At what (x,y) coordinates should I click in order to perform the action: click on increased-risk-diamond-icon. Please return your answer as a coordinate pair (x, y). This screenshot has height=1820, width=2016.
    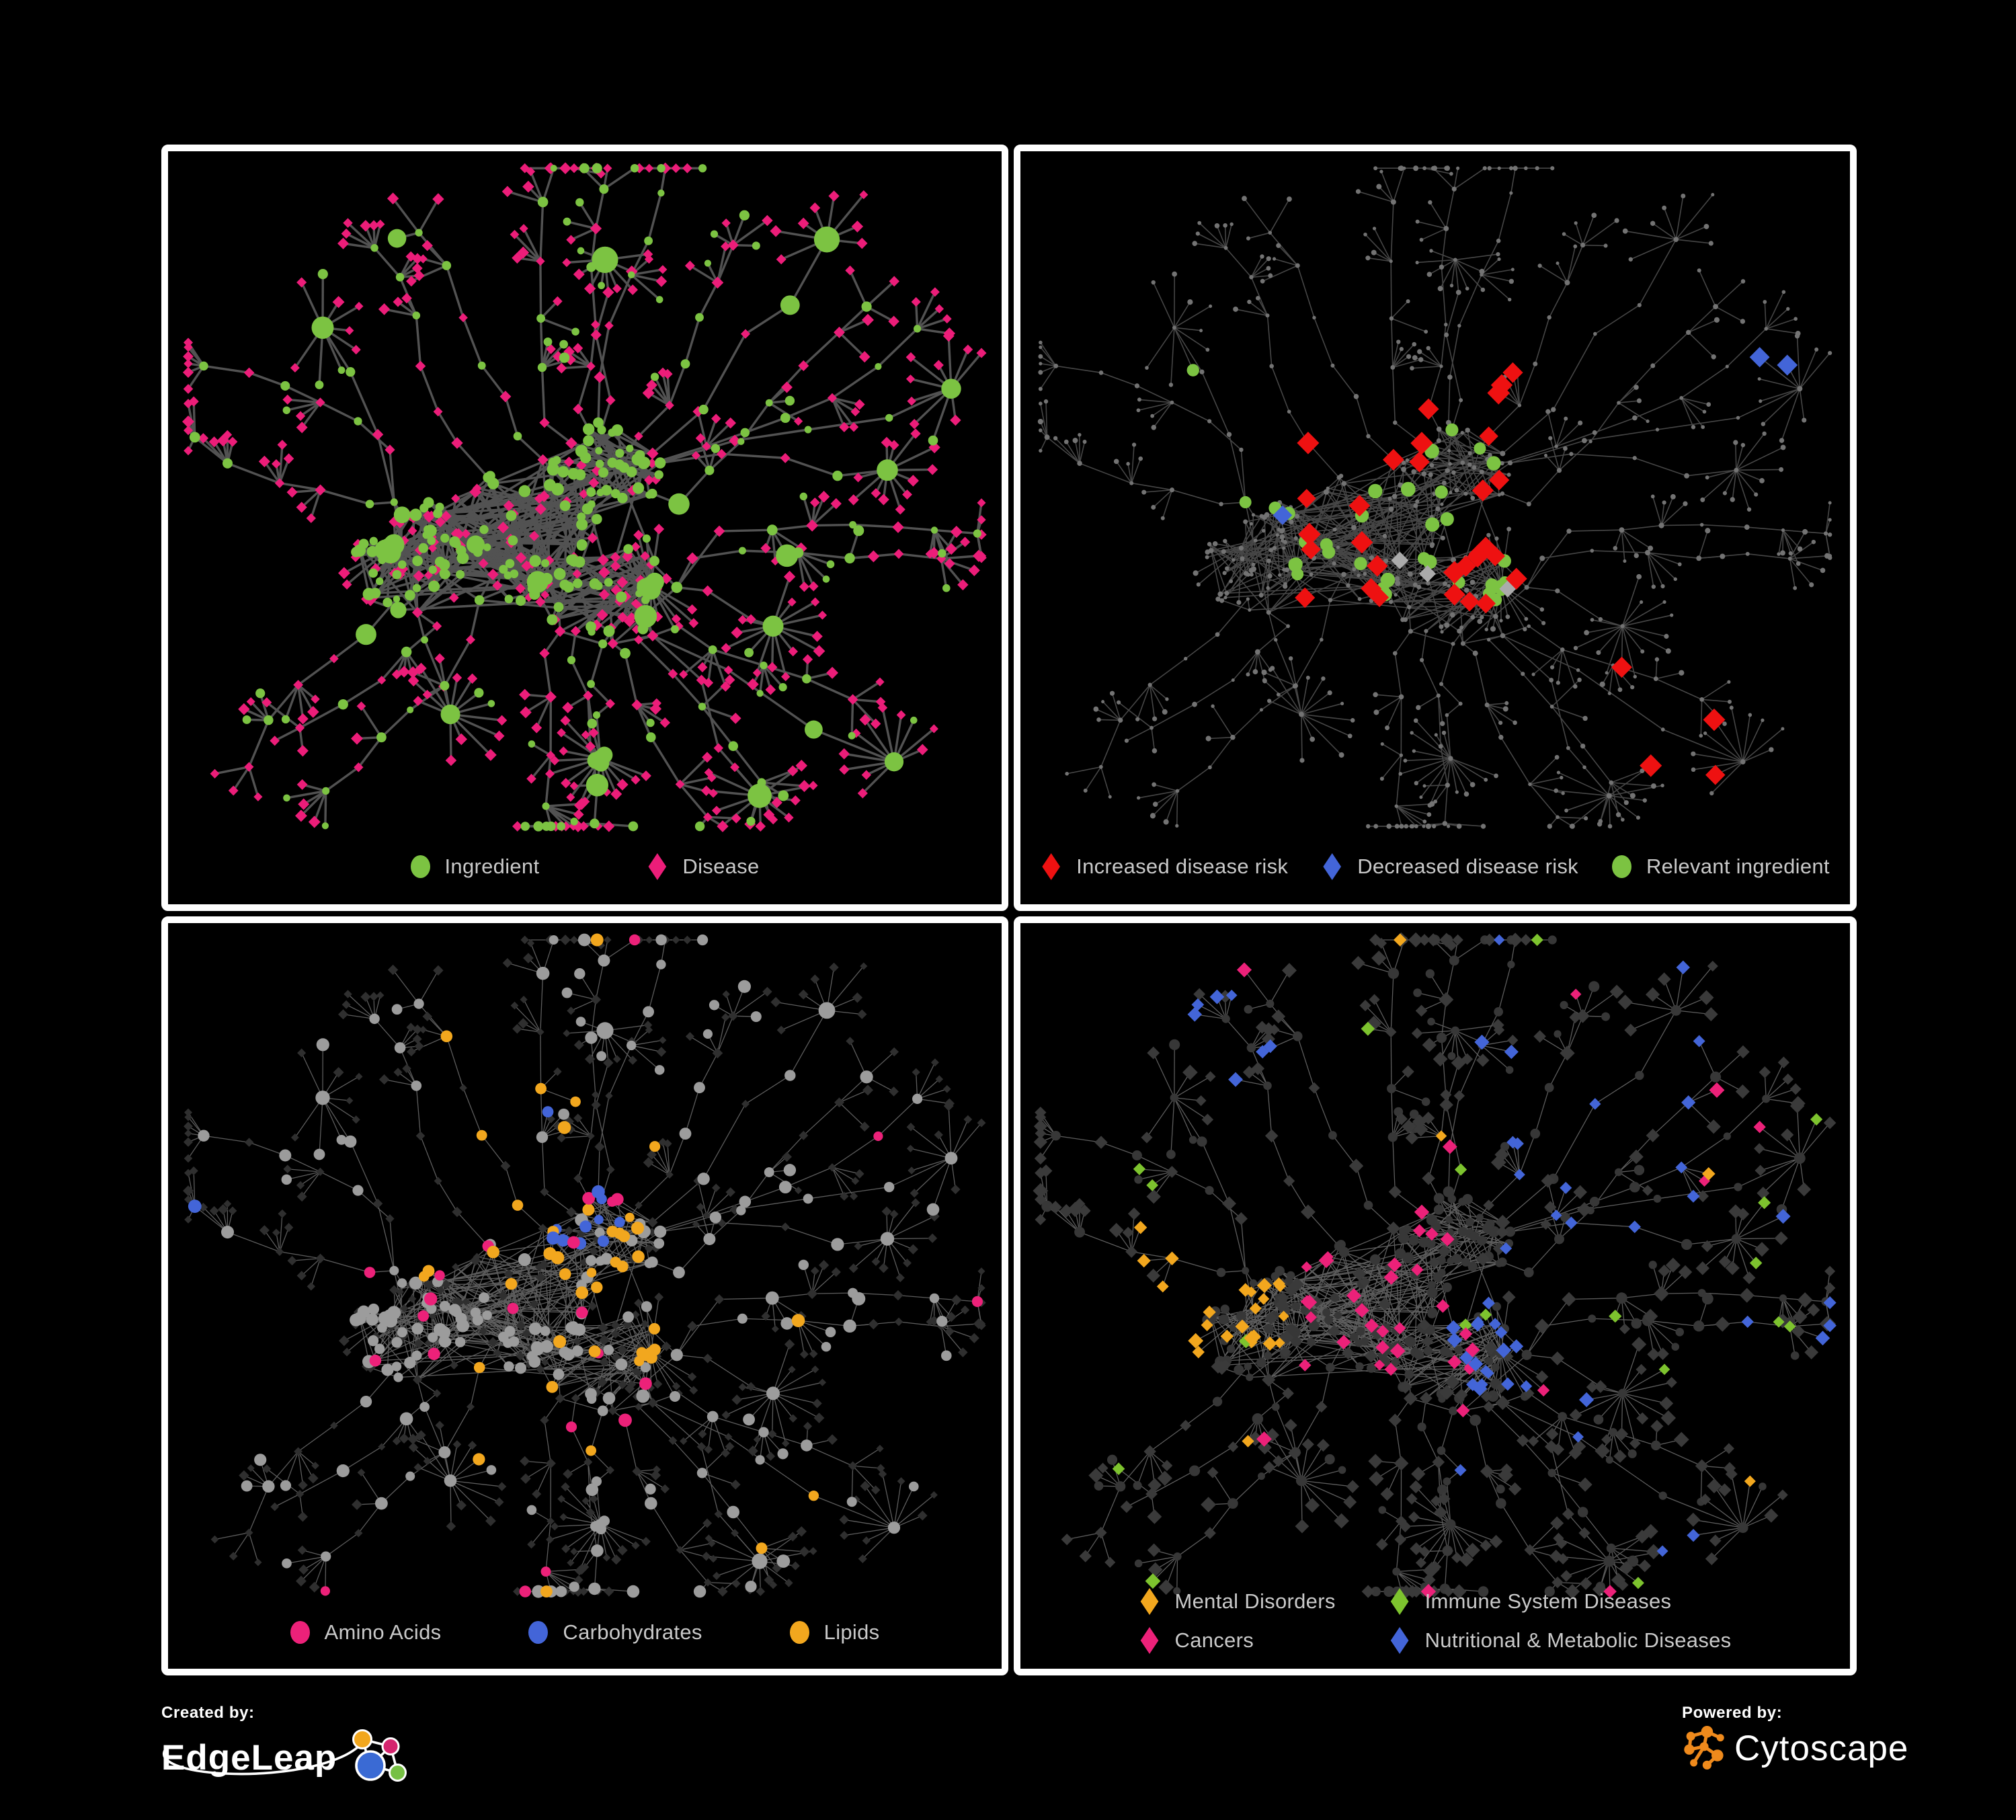
    Looking at the image, I should click on (1051, 866).